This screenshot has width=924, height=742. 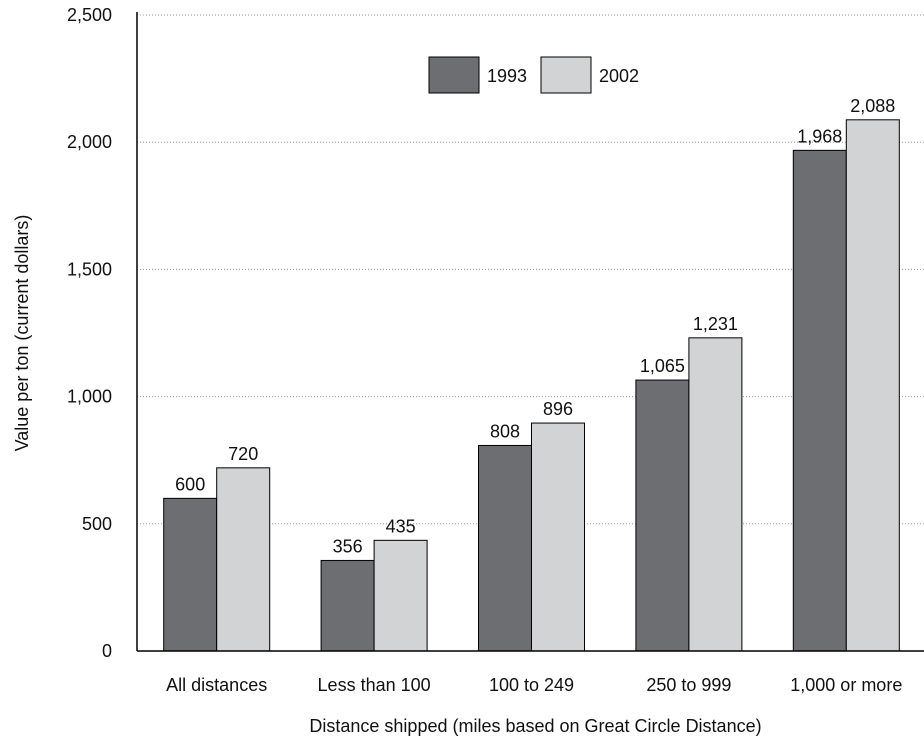 What do you see at coordinates (348, 546) in the screenshot?
I see `bar-value-label: 356` at bounding box center [348, 546].